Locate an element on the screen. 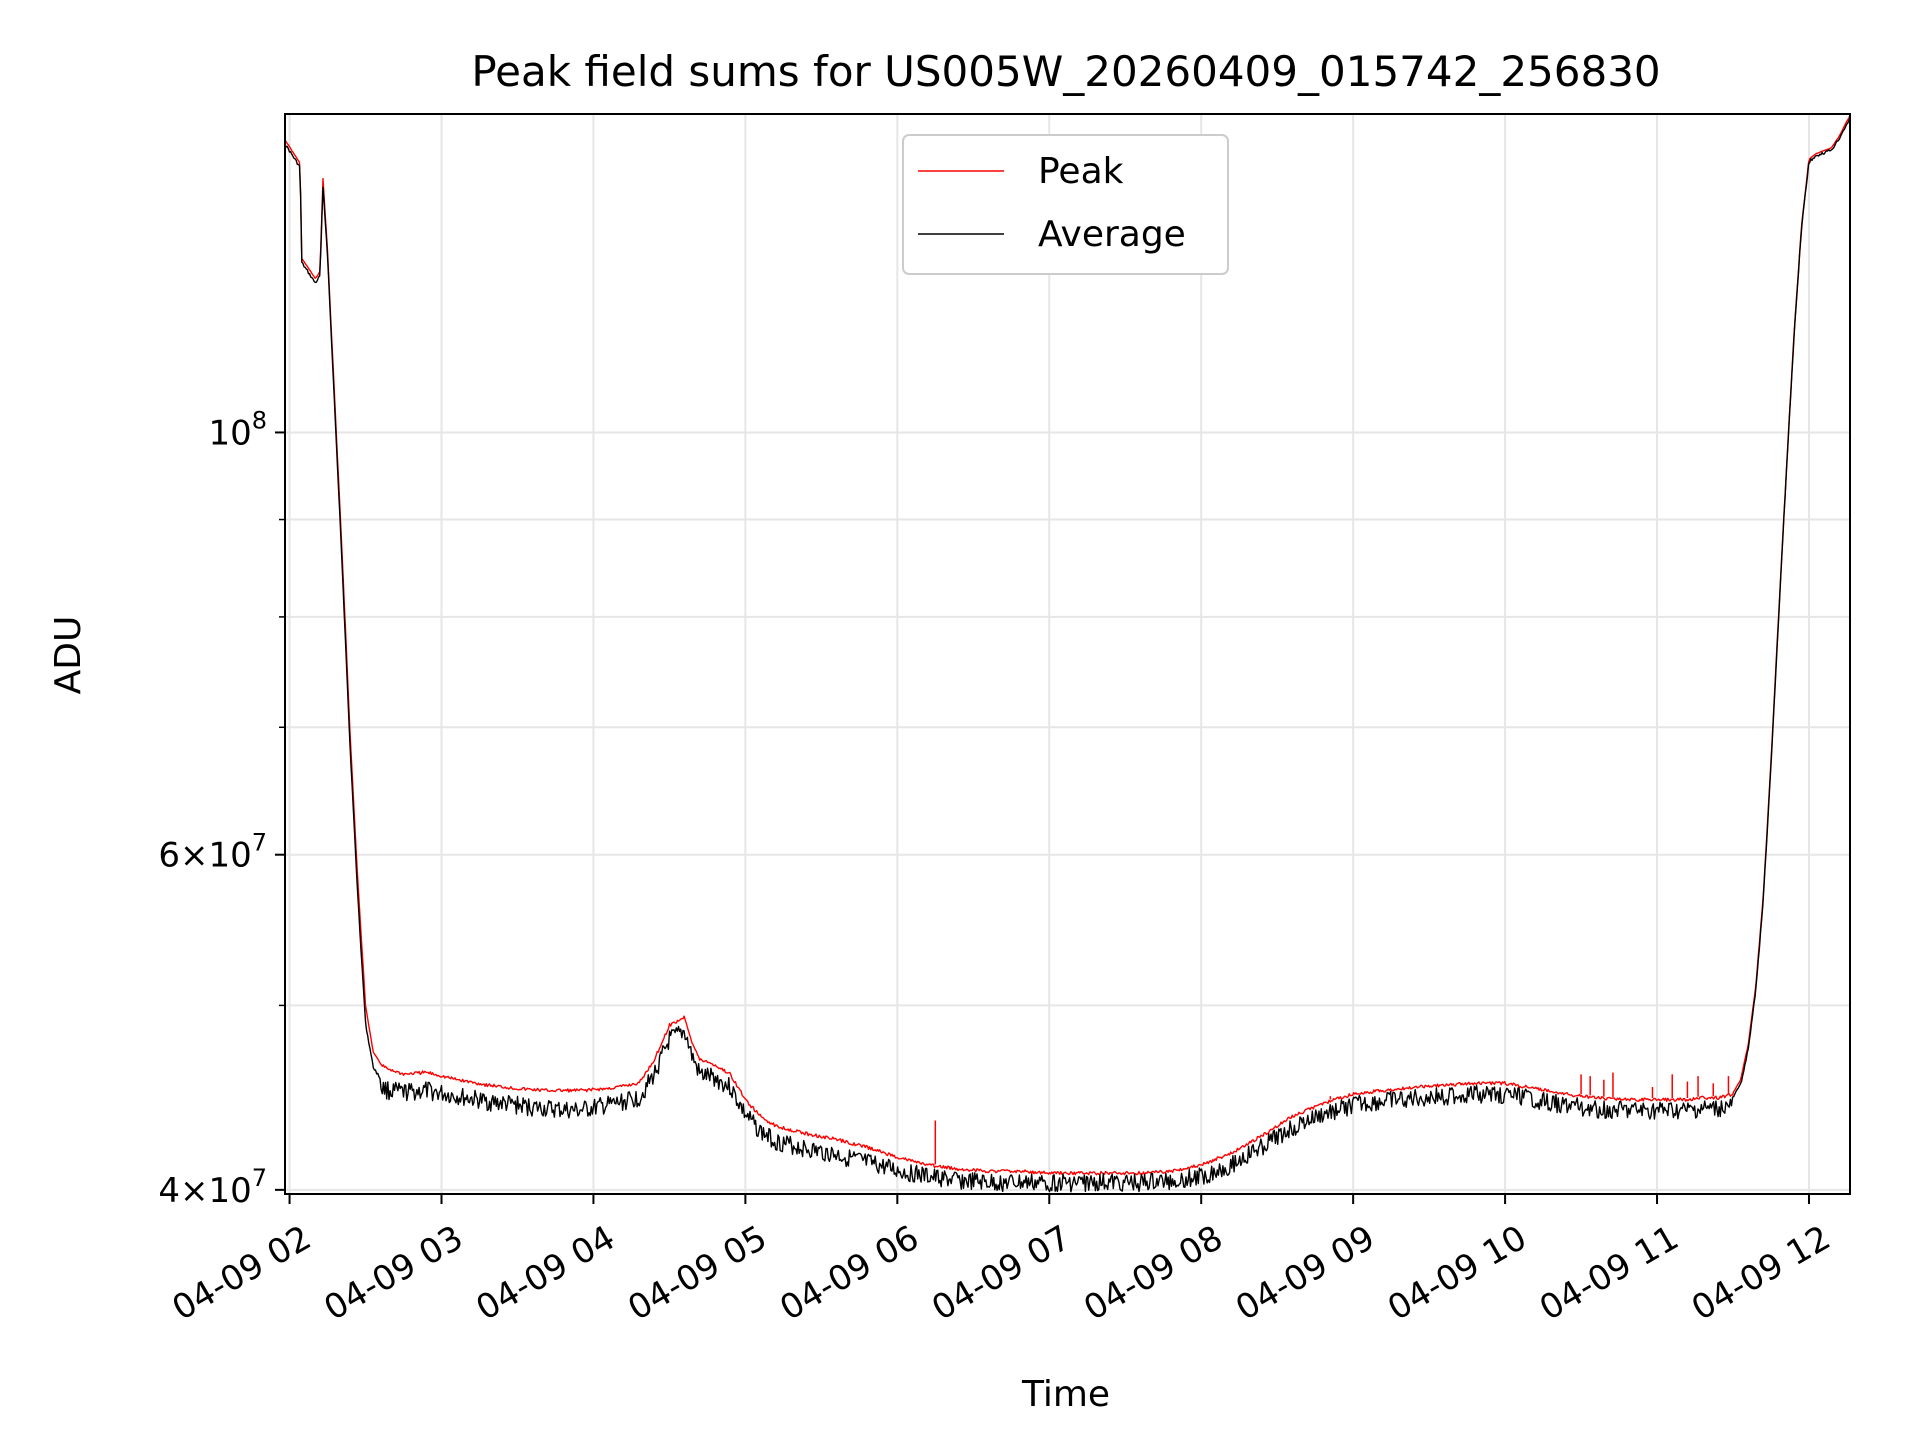 This screenshot has width=1920, height=1444. y-axis-label: ADU is located at coordinates (68, 655).